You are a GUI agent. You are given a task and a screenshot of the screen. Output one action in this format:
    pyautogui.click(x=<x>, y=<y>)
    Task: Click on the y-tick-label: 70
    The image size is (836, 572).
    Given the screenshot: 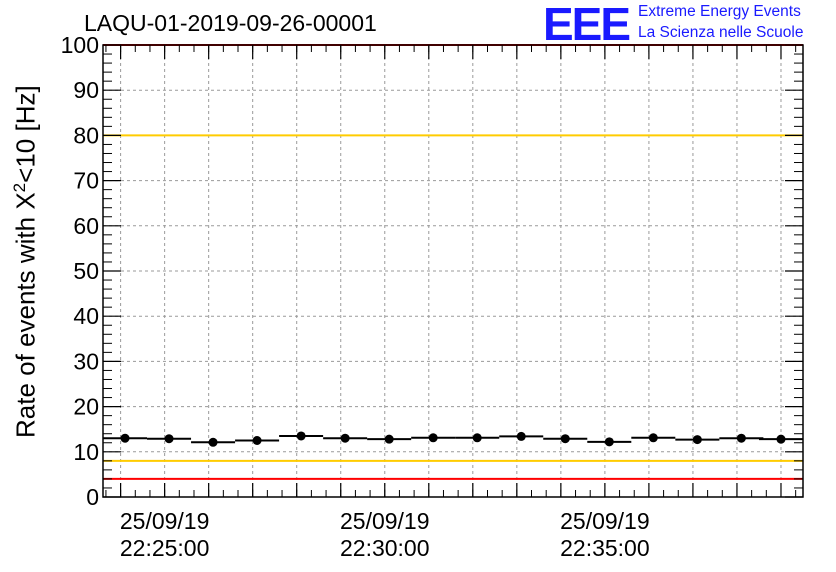 What is the action you would take?
    pyautogui.click(x=86, y=181)
    